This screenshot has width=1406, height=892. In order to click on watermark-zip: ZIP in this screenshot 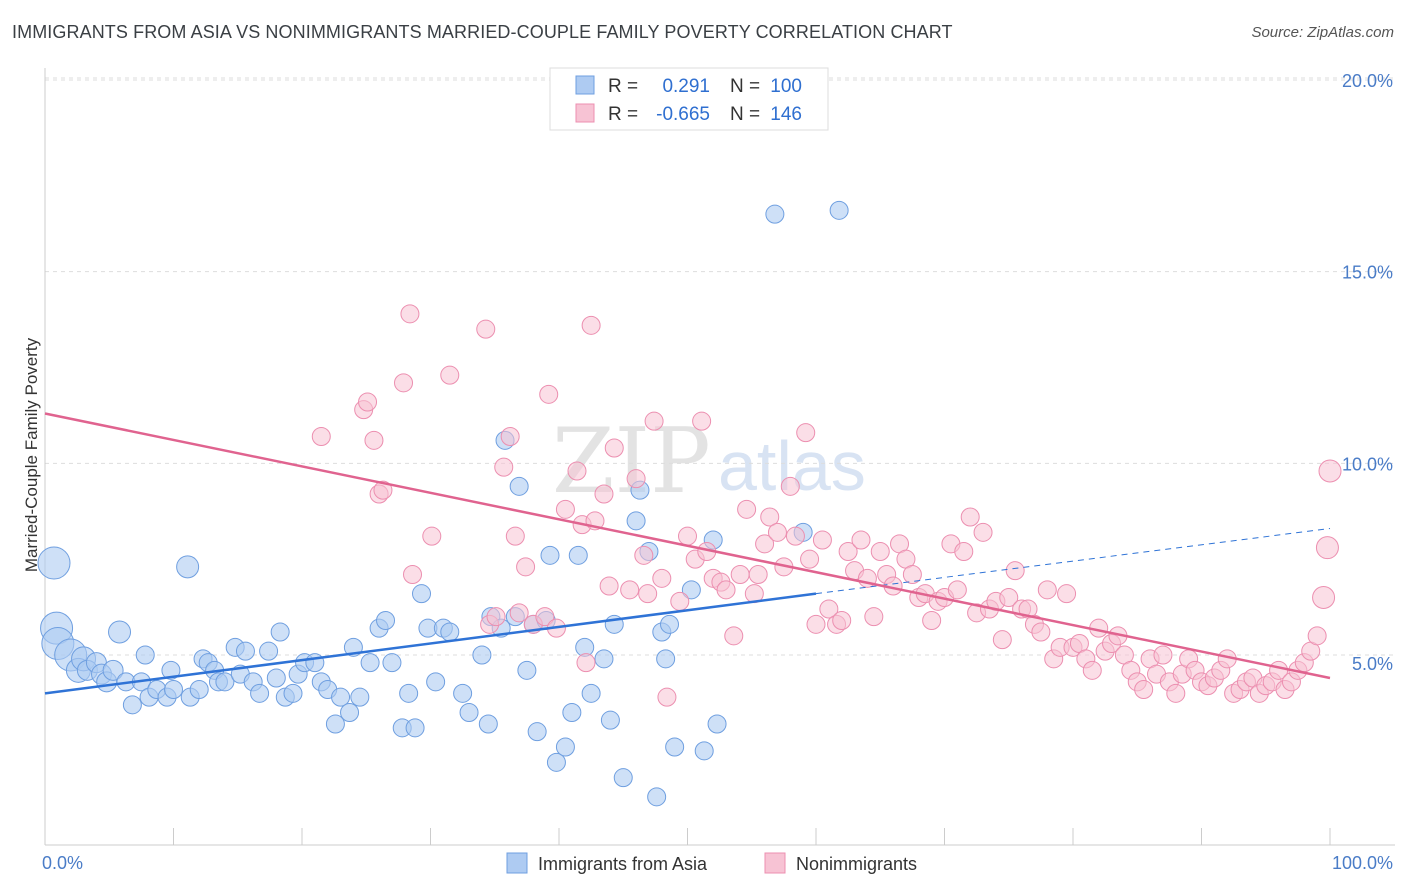, I will do `click(631, 461)`.